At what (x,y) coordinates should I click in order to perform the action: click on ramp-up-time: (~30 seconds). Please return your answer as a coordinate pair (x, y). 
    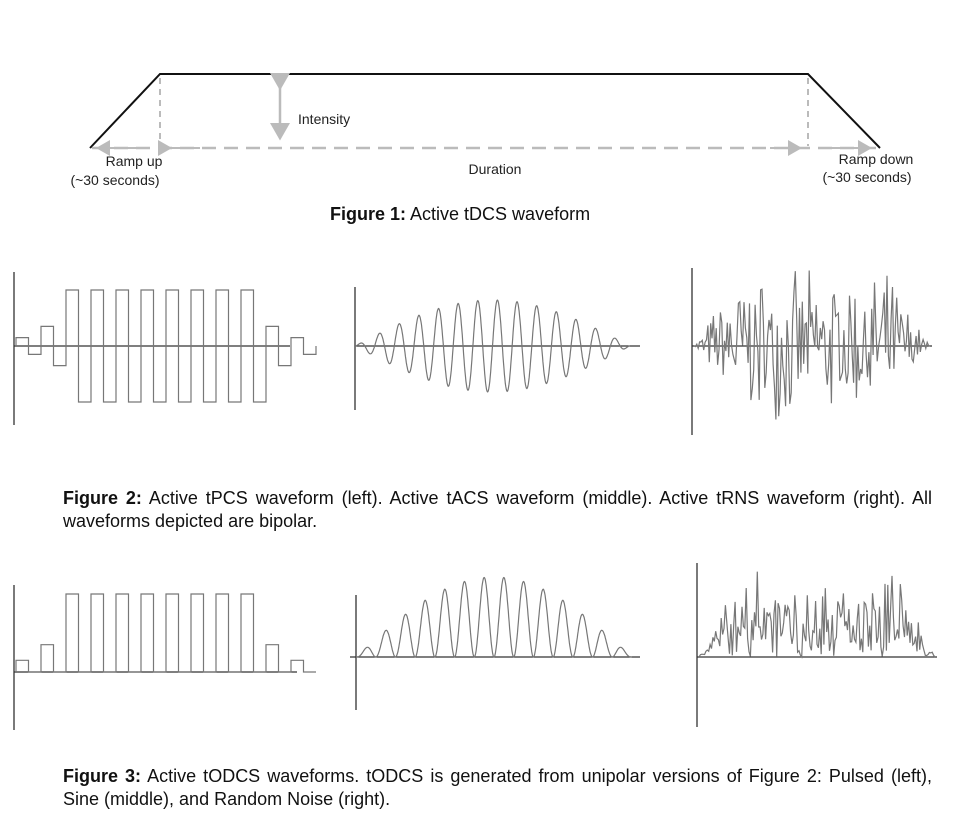
    Looking at the image, I should click on (114, 180).